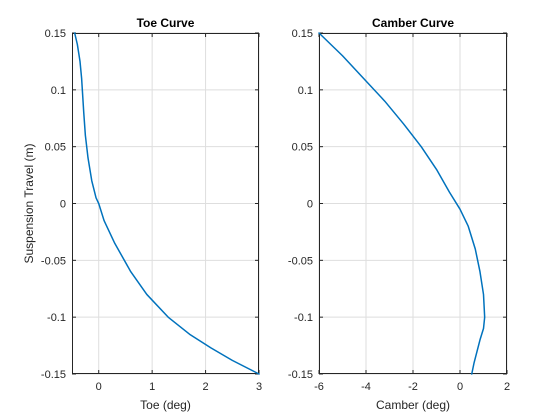 This screenshot has height=420, width=560. I want to click on camber-y-tick-label: -0.1, so click(303, 318).